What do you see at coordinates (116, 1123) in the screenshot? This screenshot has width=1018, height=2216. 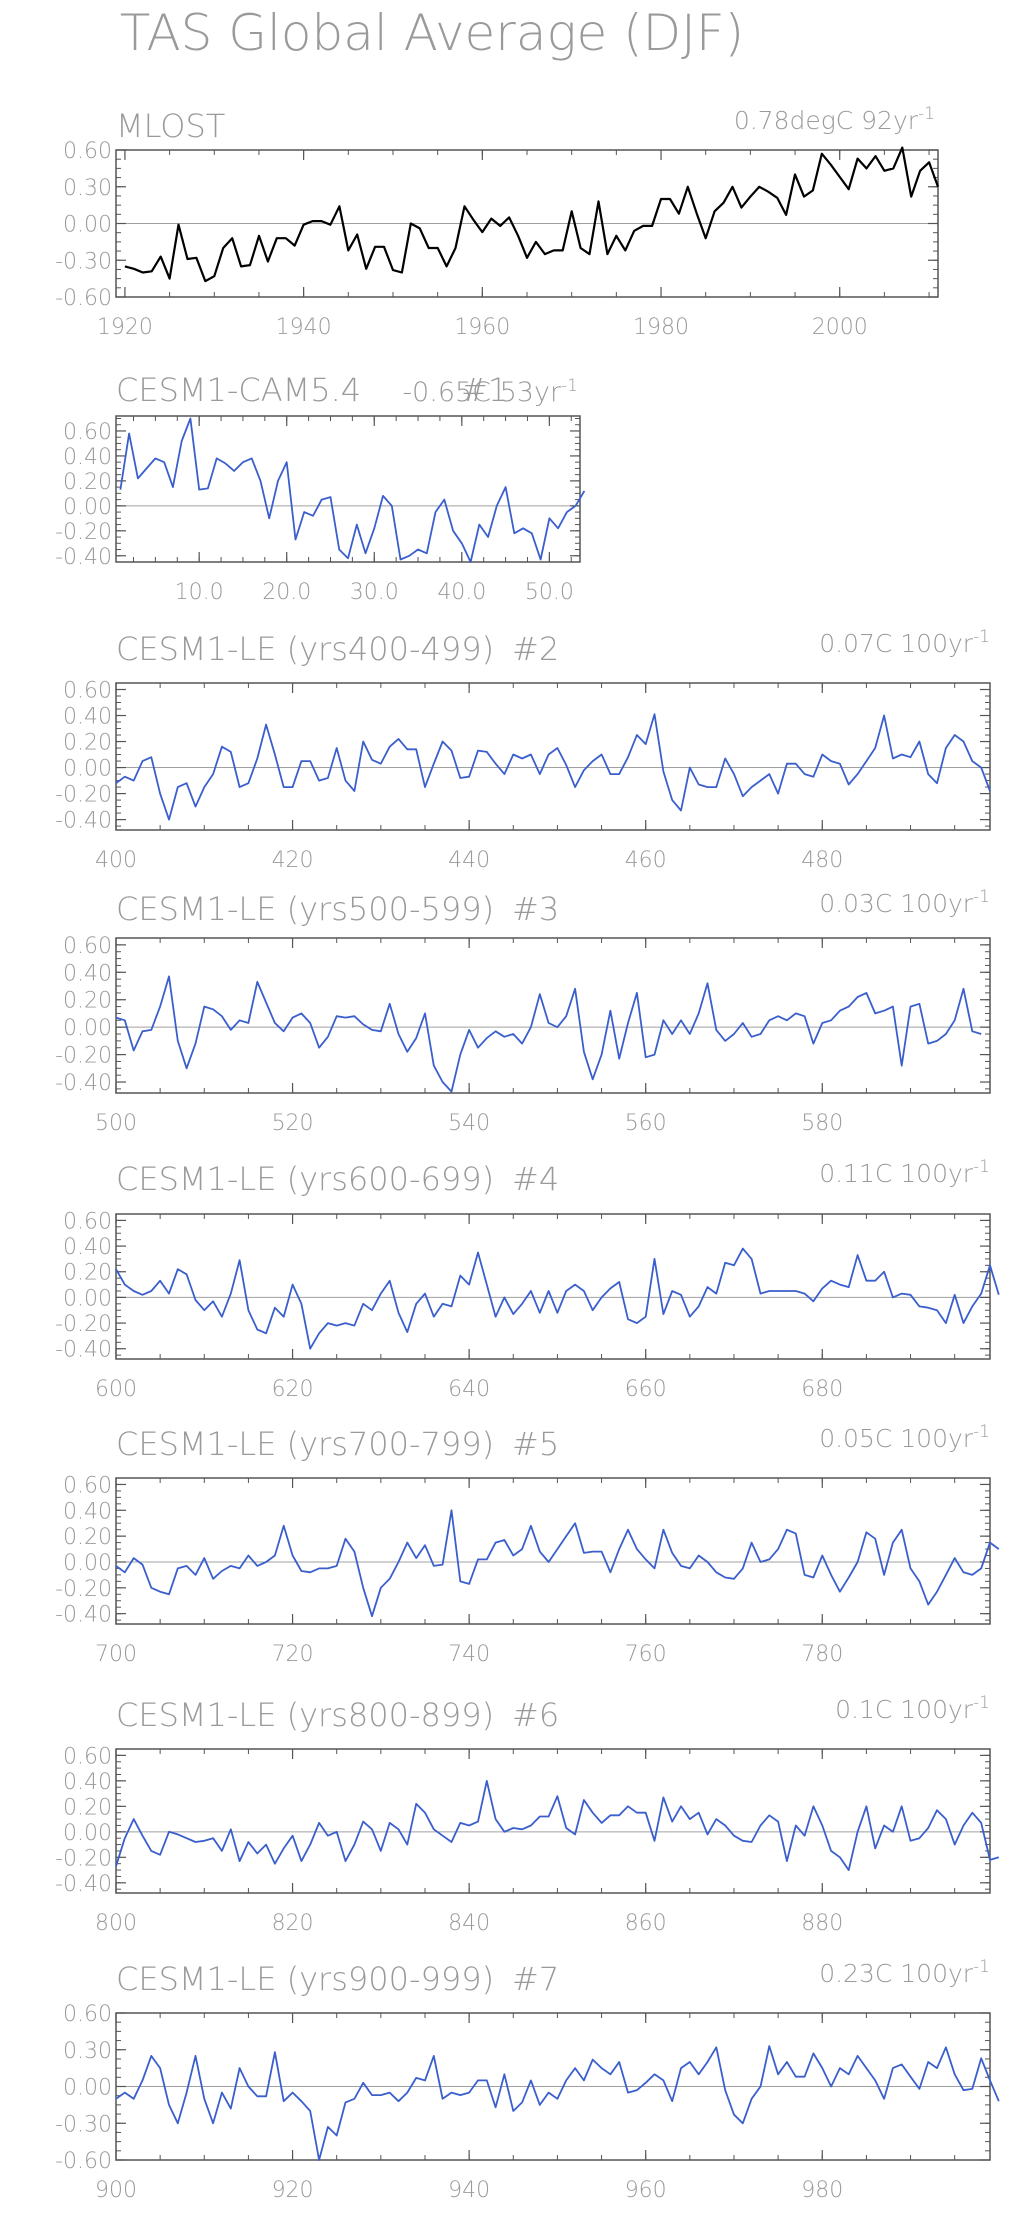 I see `x-tick-label: 500` at bounding box center [116, 1123].